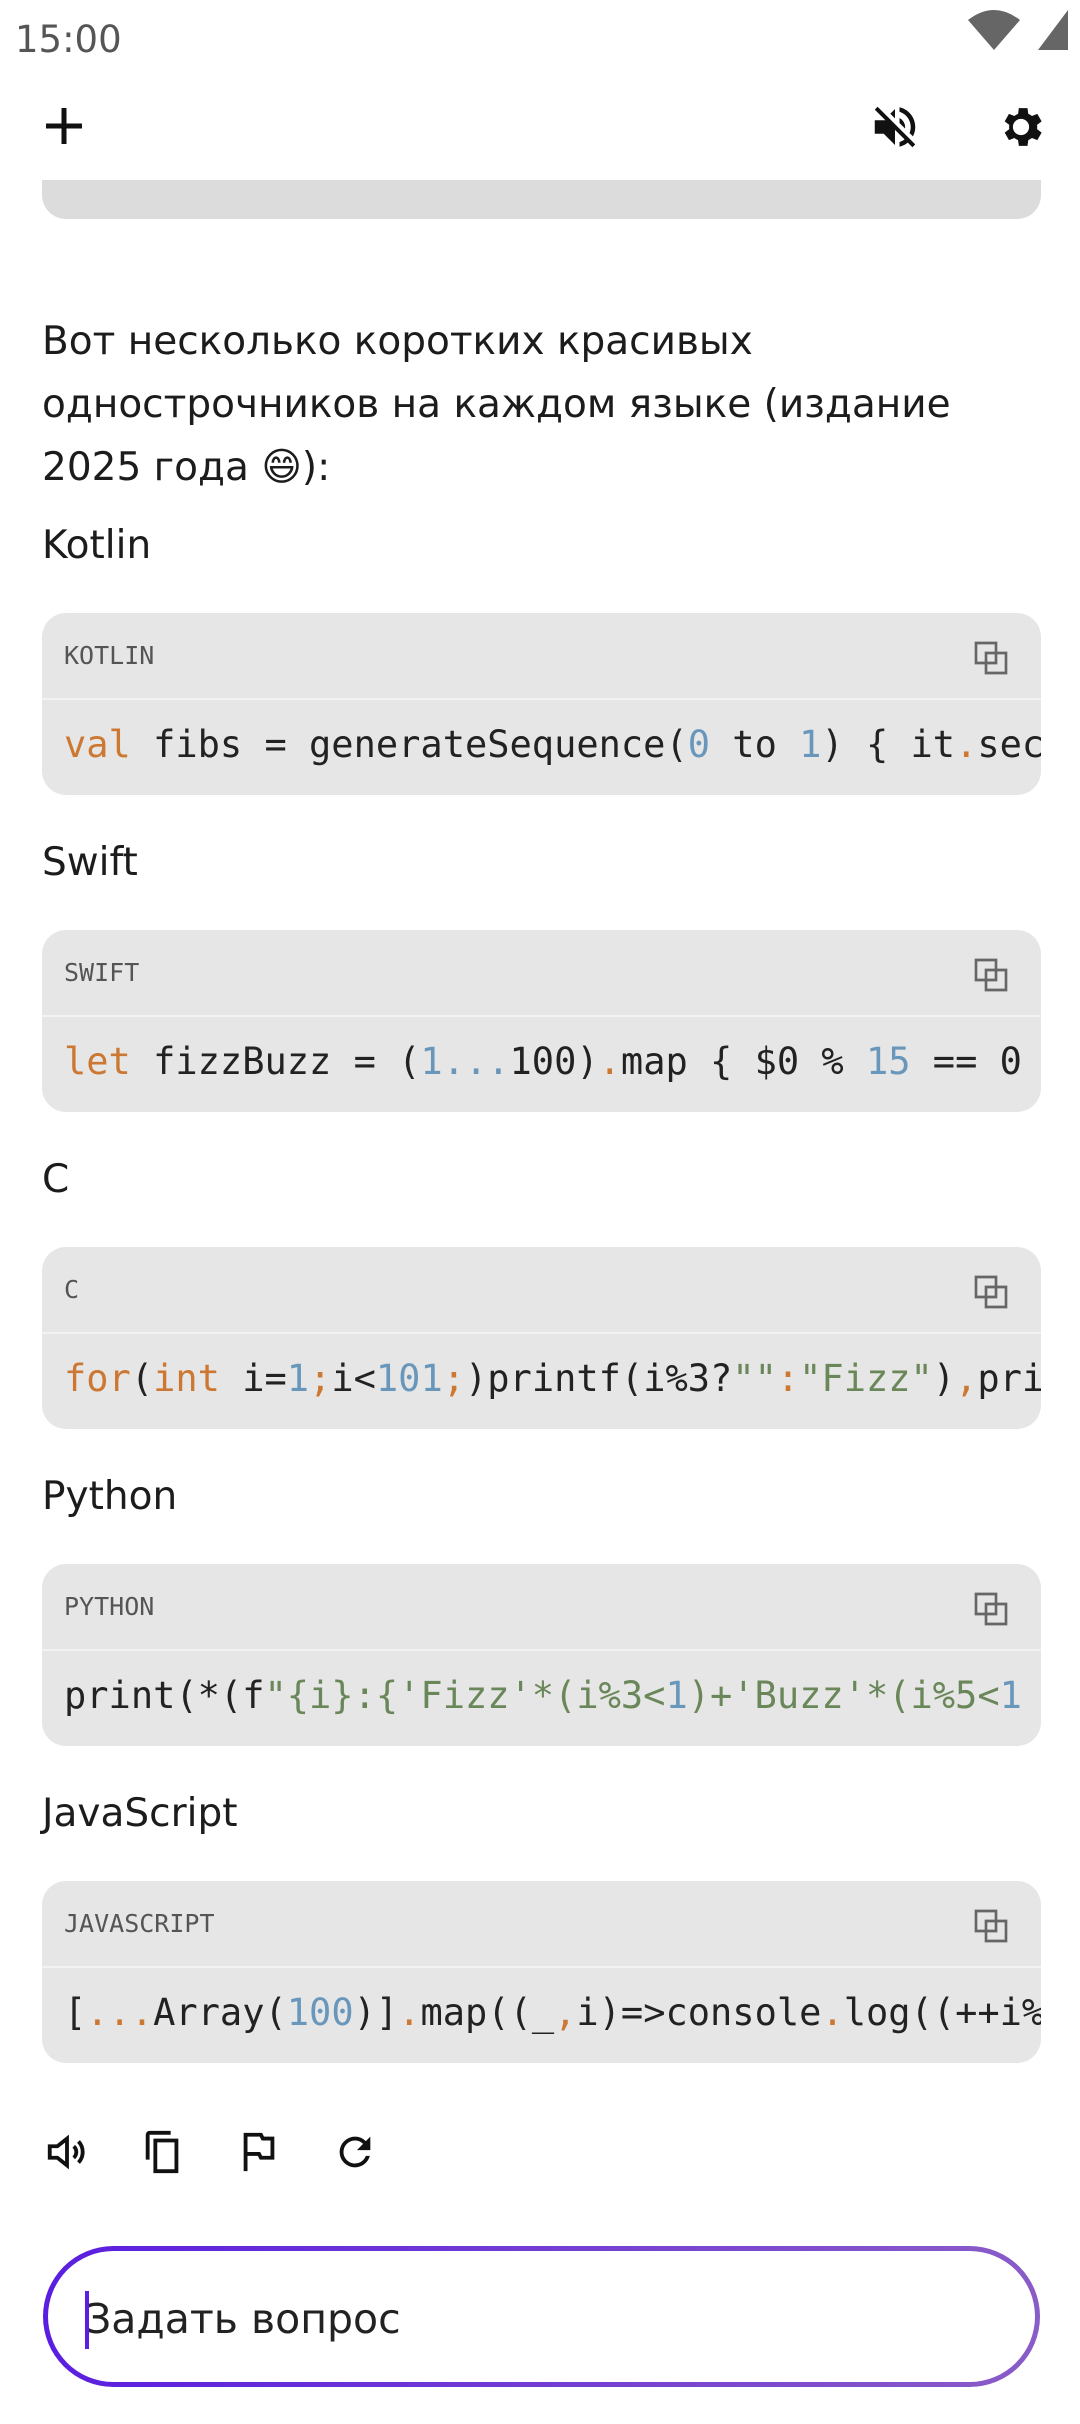  What do you see at coordinates (487, 2012) in the screenshot?
I see `code-token: map((_` at bounding box center [487, 2012].